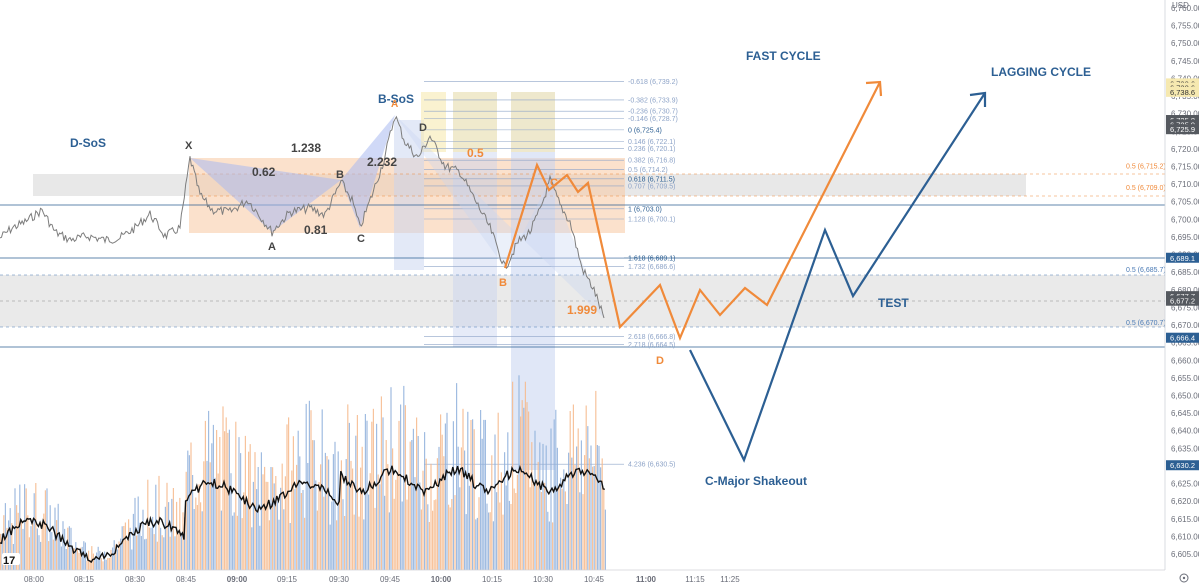 The height and width of the screenshot is (587, 1199). What do you see at coordinates (1182, 338) in the screenshot?
I see `price-tag: 6,666.4` at bounding box center [1182, 338].